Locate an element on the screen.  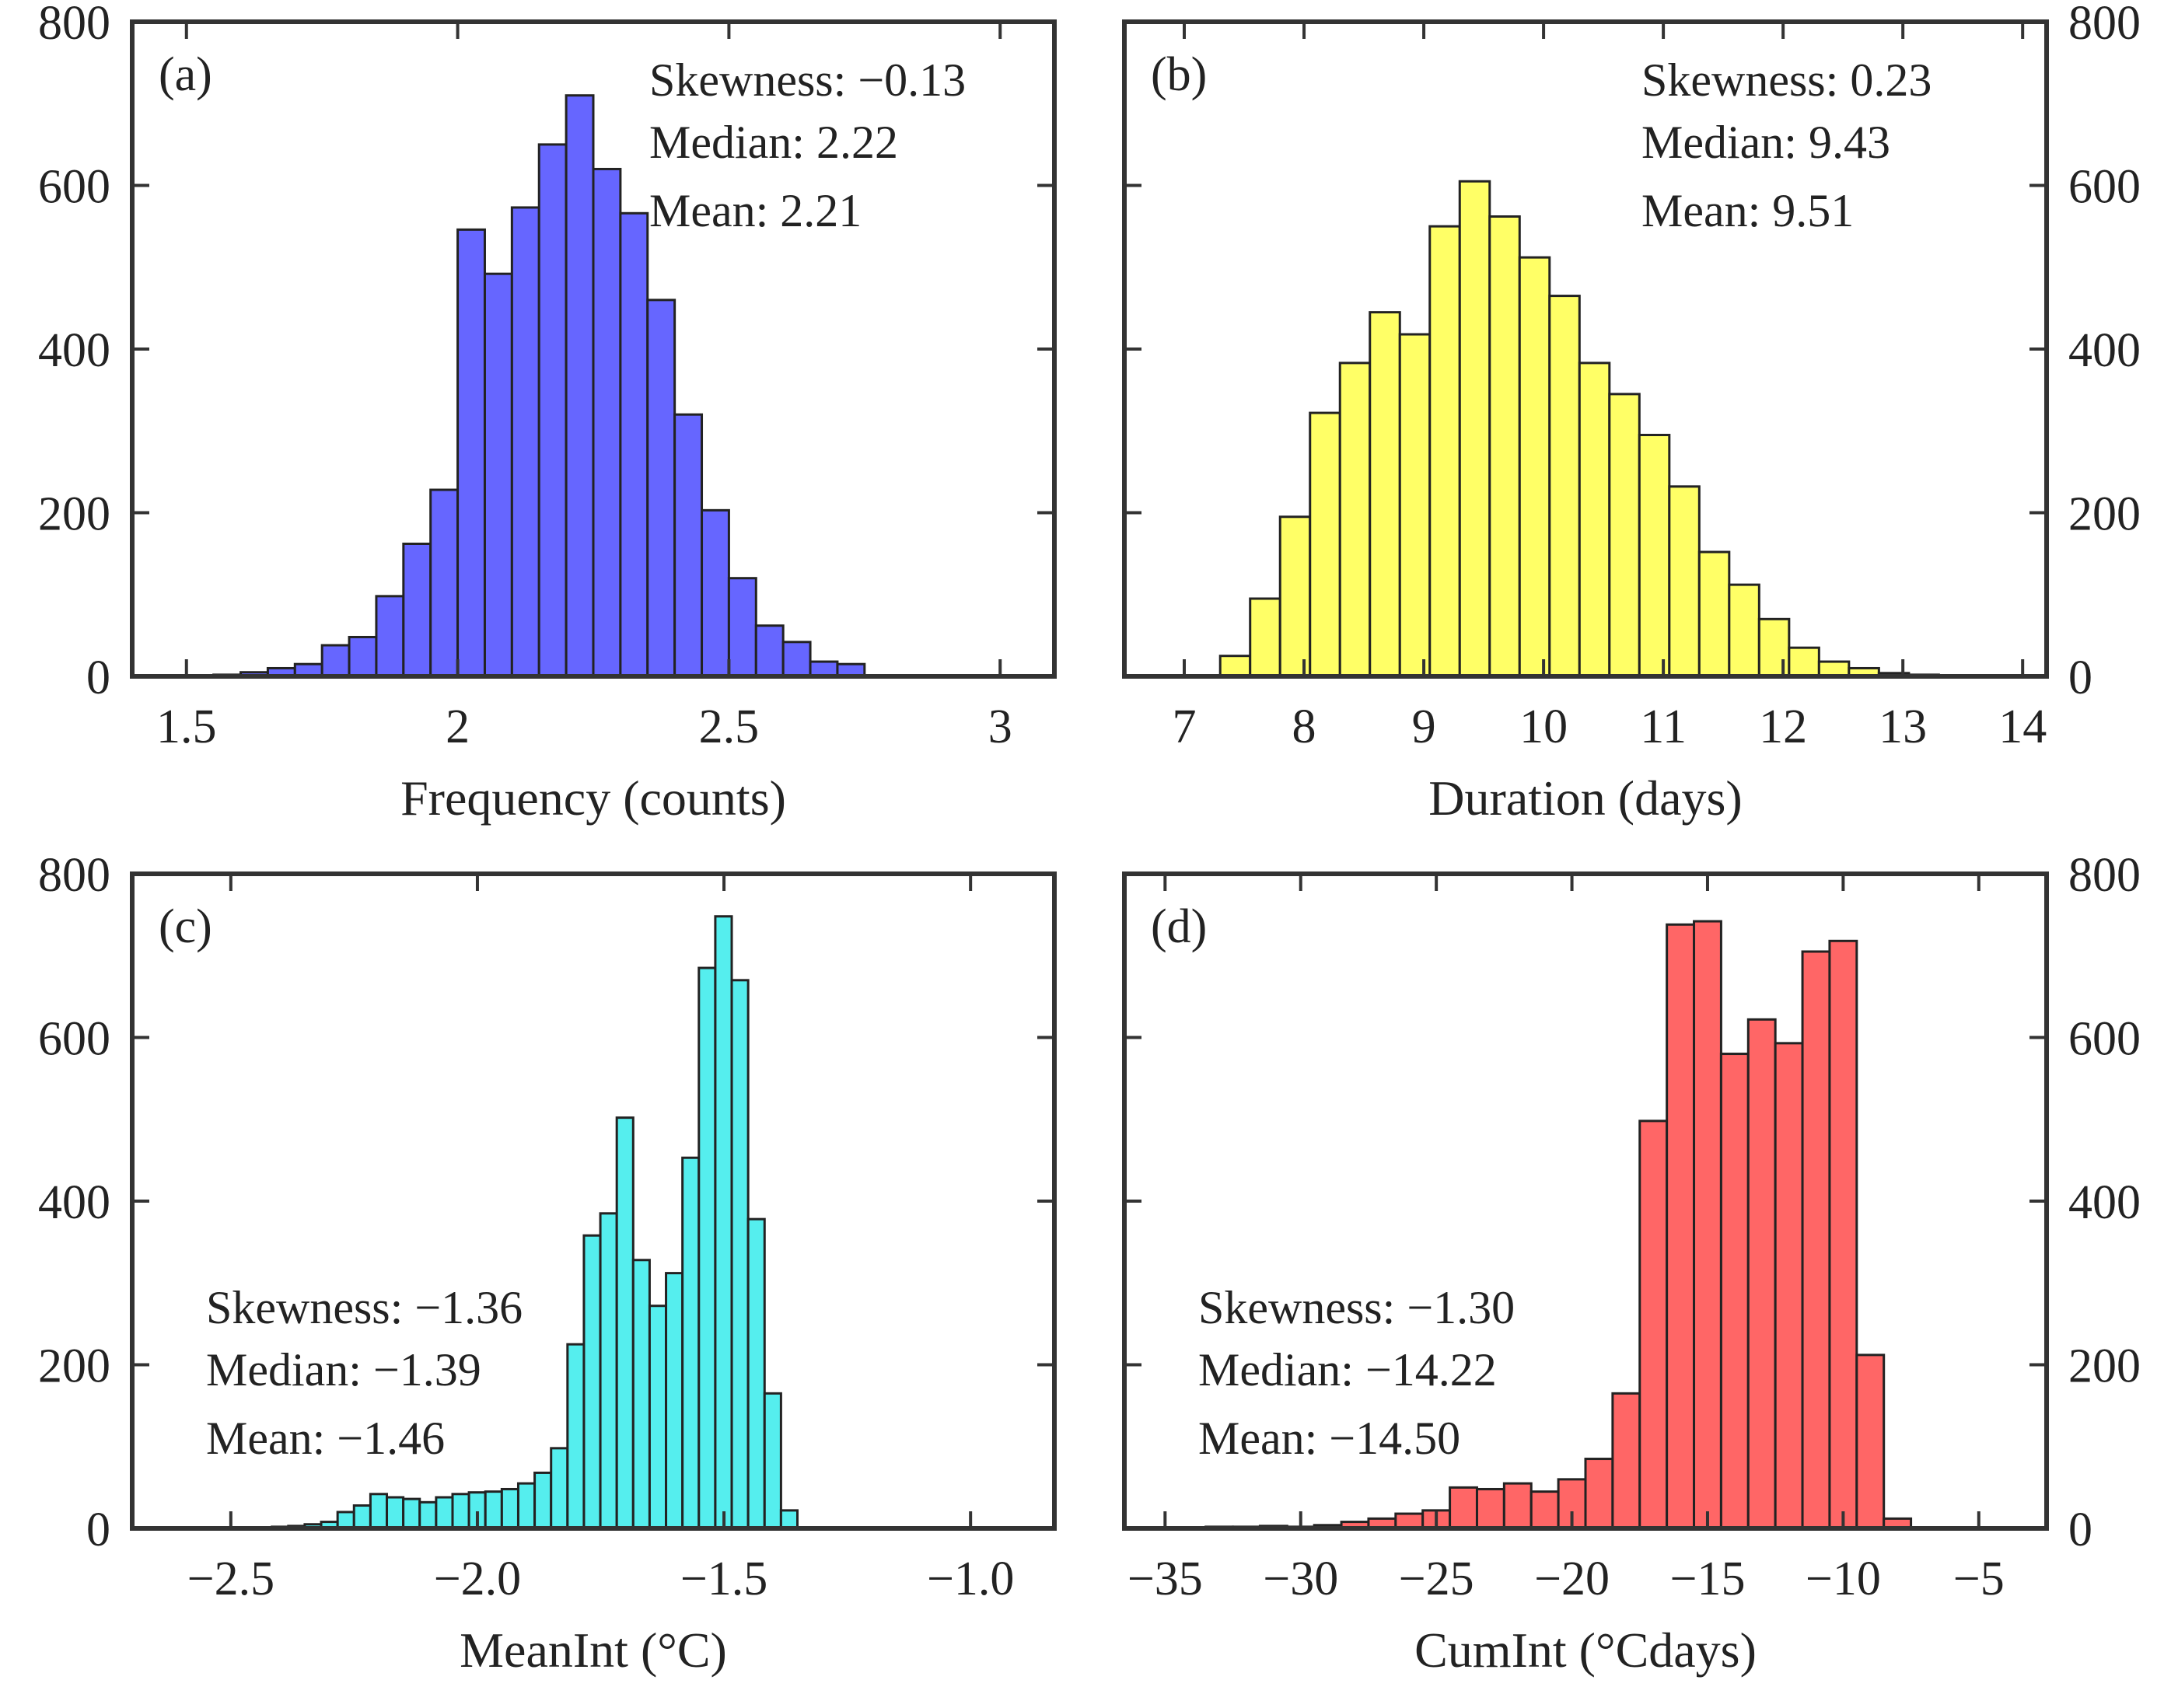
x-tick-label: 11 is located at coordinates (1663, 726).